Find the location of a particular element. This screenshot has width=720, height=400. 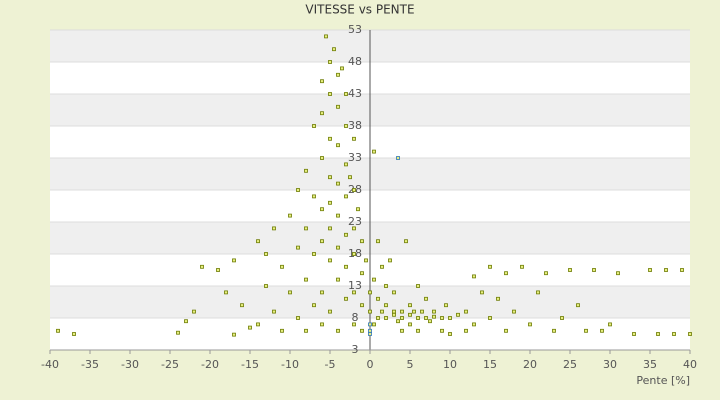

chart-title: VITESSE vs PENTE is located at coordinates (359, 10).